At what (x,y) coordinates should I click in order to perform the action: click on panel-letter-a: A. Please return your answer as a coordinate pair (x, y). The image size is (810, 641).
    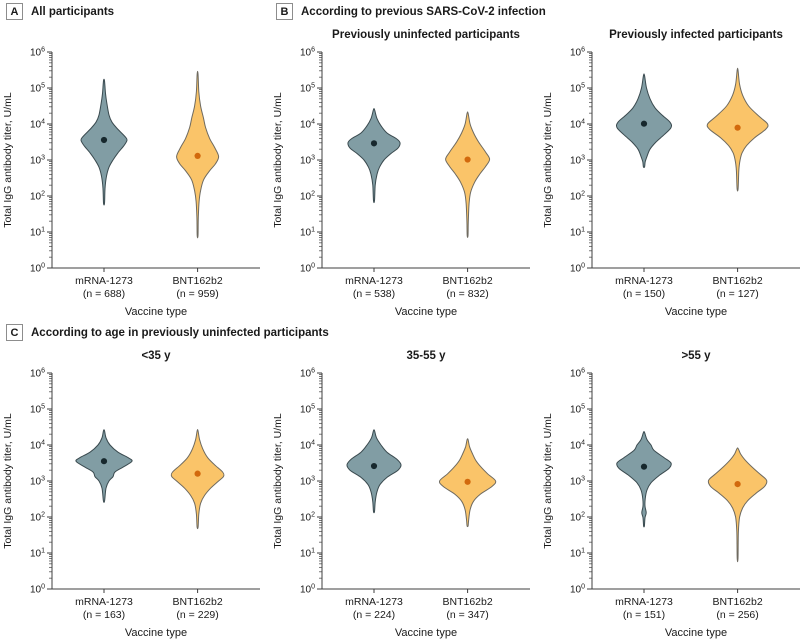
    Looking at the image, I should click on (14, 11).